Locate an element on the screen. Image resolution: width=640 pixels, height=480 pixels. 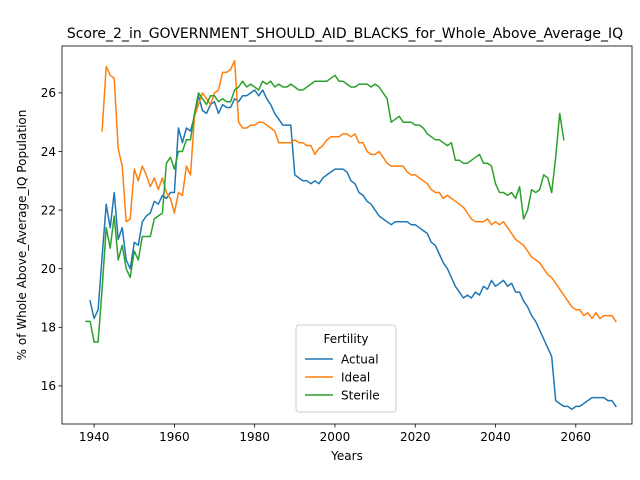
legend-title: Fertility is located at coordinates (345, 339).